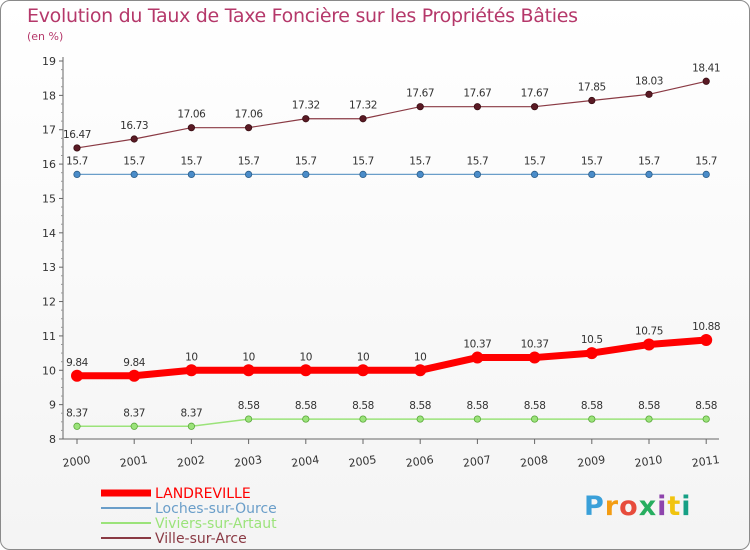 The height and width of the screenshot is (550, 750). What do you see at coordinates (649, 461) in the screenshot?
I see `x-tick-label: 2010` at bounding box center [649, 461].